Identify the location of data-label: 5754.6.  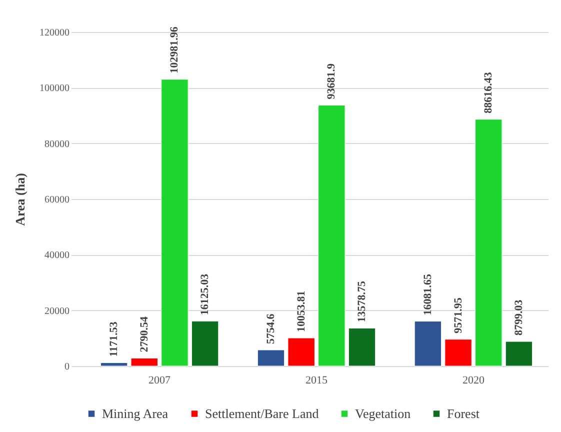
(270, 328).